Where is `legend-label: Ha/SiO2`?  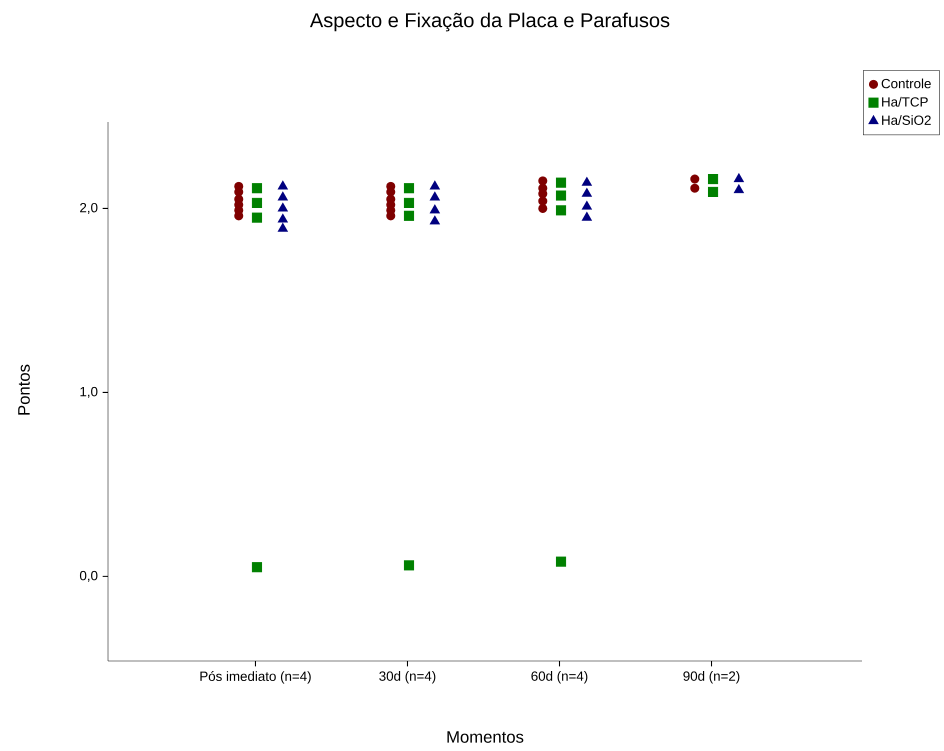
legend-label: Ha/SiO2 is located at coordinates (906, 120).